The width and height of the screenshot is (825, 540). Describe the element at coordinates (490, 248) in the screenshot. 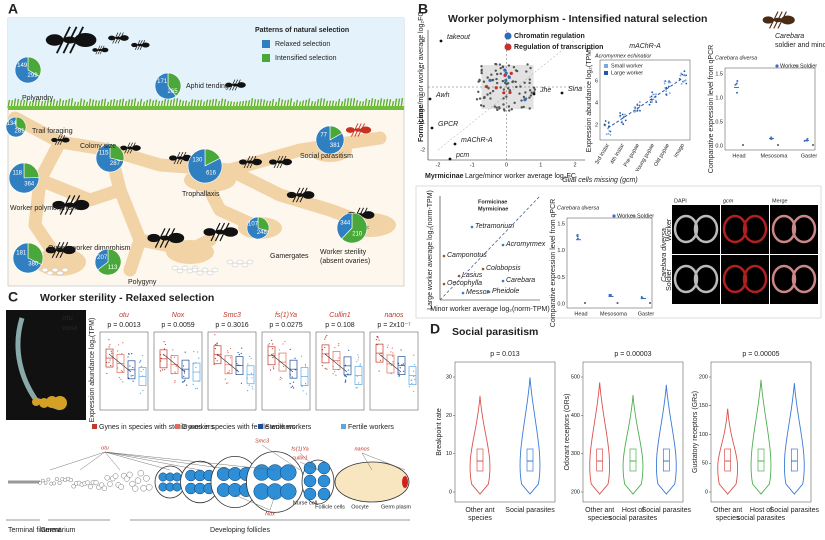

I see `diagonal` at that location.